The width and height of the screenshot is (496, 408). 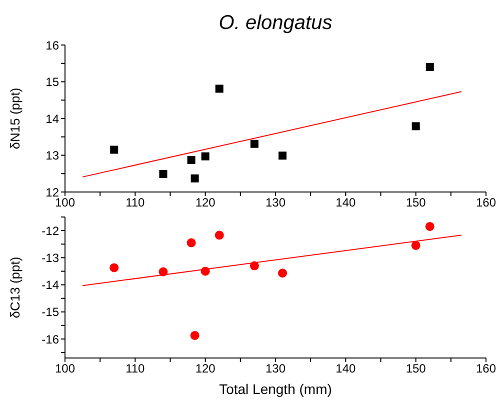 I want to click on y-tick-label: -14, so click(x=51, y=285).